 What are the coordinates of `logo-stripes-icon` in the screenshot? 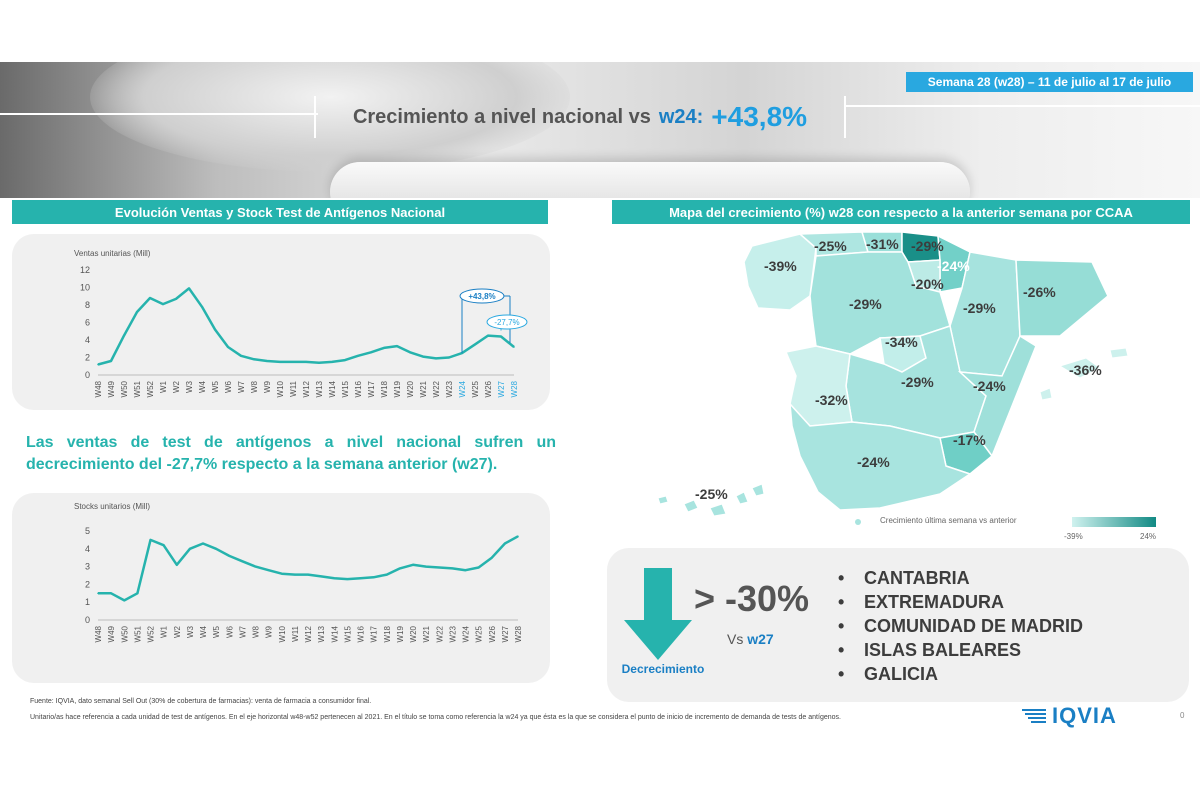 It's located at (1034, 716).